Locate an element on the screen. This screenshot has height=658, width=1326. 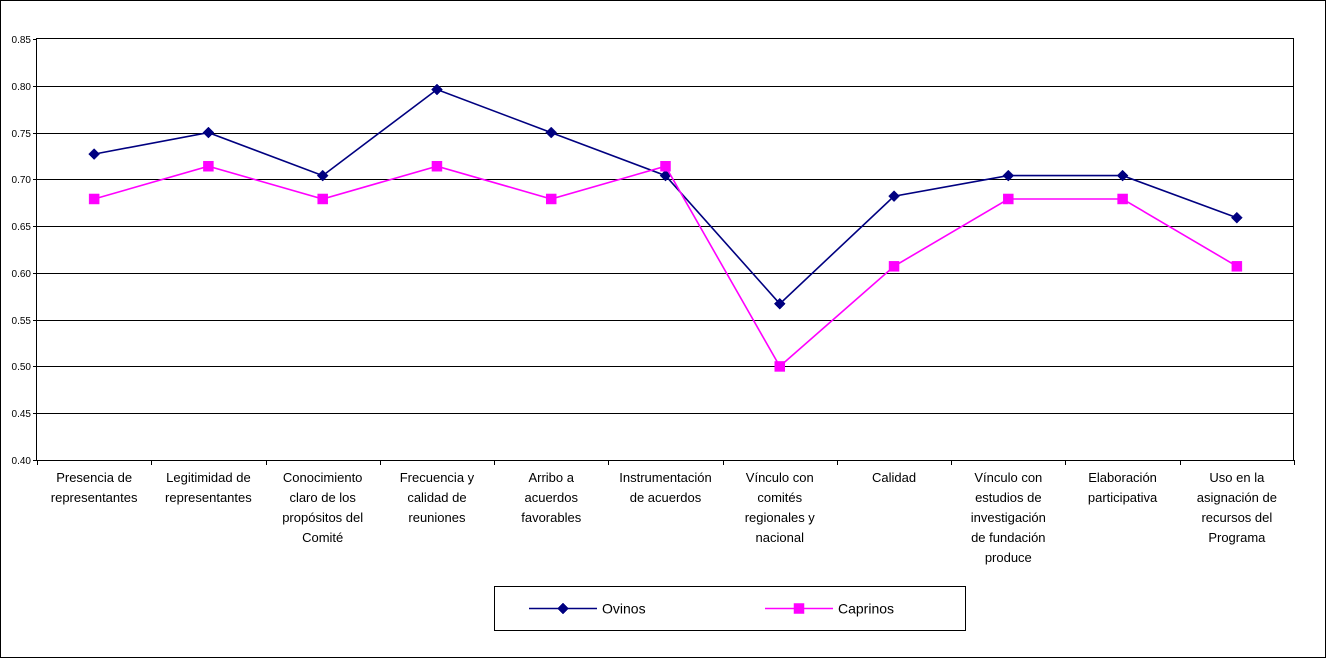
x-category-label-line: Arribo a is located at coordinates (551, 477).